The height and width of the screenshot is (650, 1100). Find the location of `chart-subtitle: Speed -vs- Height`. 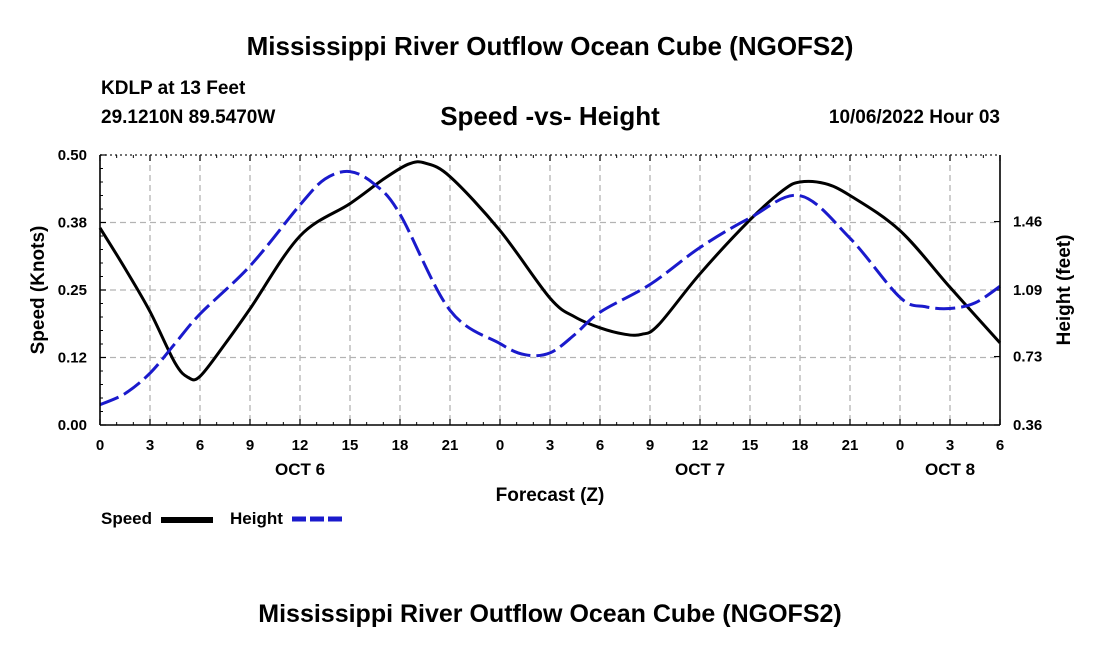

chart-subtitle: Speed -vs- Height is located at coordinates (550, 116).